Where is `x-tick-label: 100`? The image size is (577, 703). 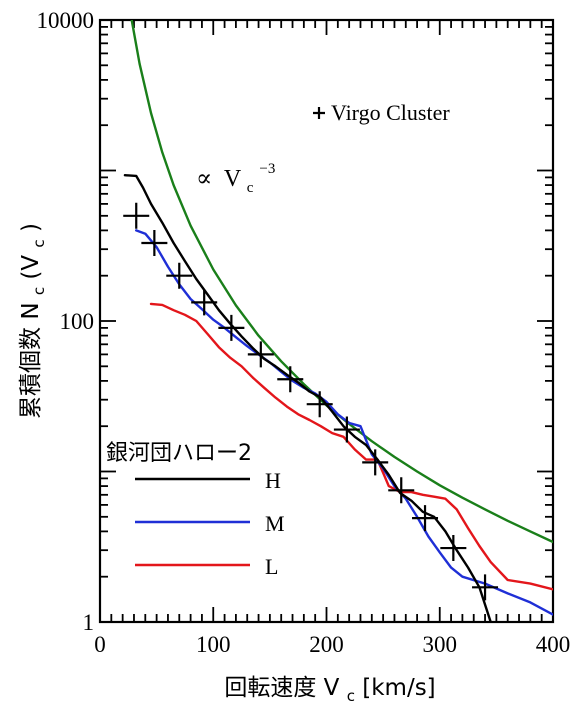
x-tick-label: 100 is located at coordinates (213, 644).